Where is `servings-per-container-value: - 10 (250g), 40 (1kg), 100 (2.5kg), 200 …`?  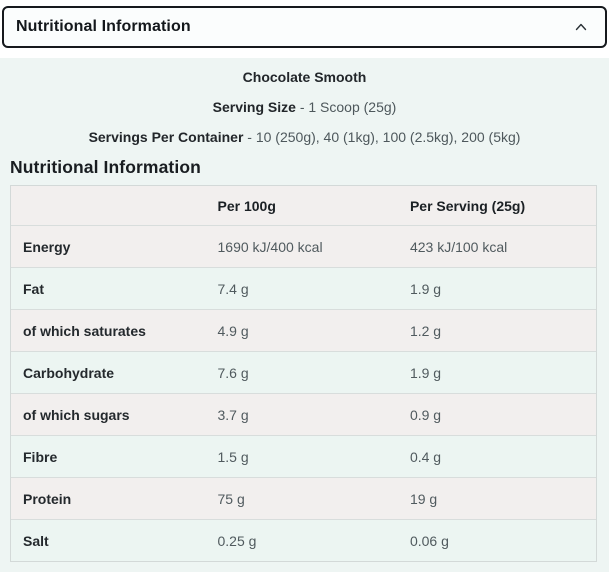
servings-per-container-value: - 10 (250g), 40 (1kg), 100 (2.5kg), 200 … is located at coordinates (384, 137).